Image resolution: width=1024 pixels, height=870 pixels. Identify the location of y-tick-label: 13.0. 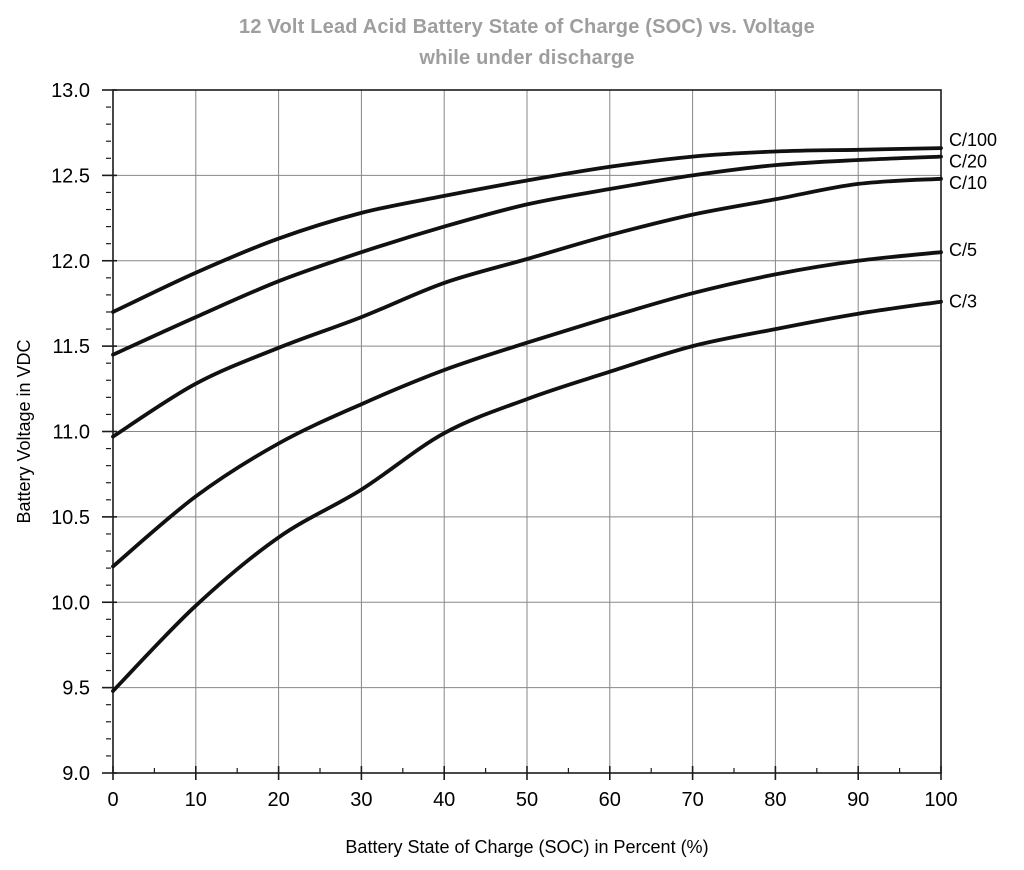
(70, 91).